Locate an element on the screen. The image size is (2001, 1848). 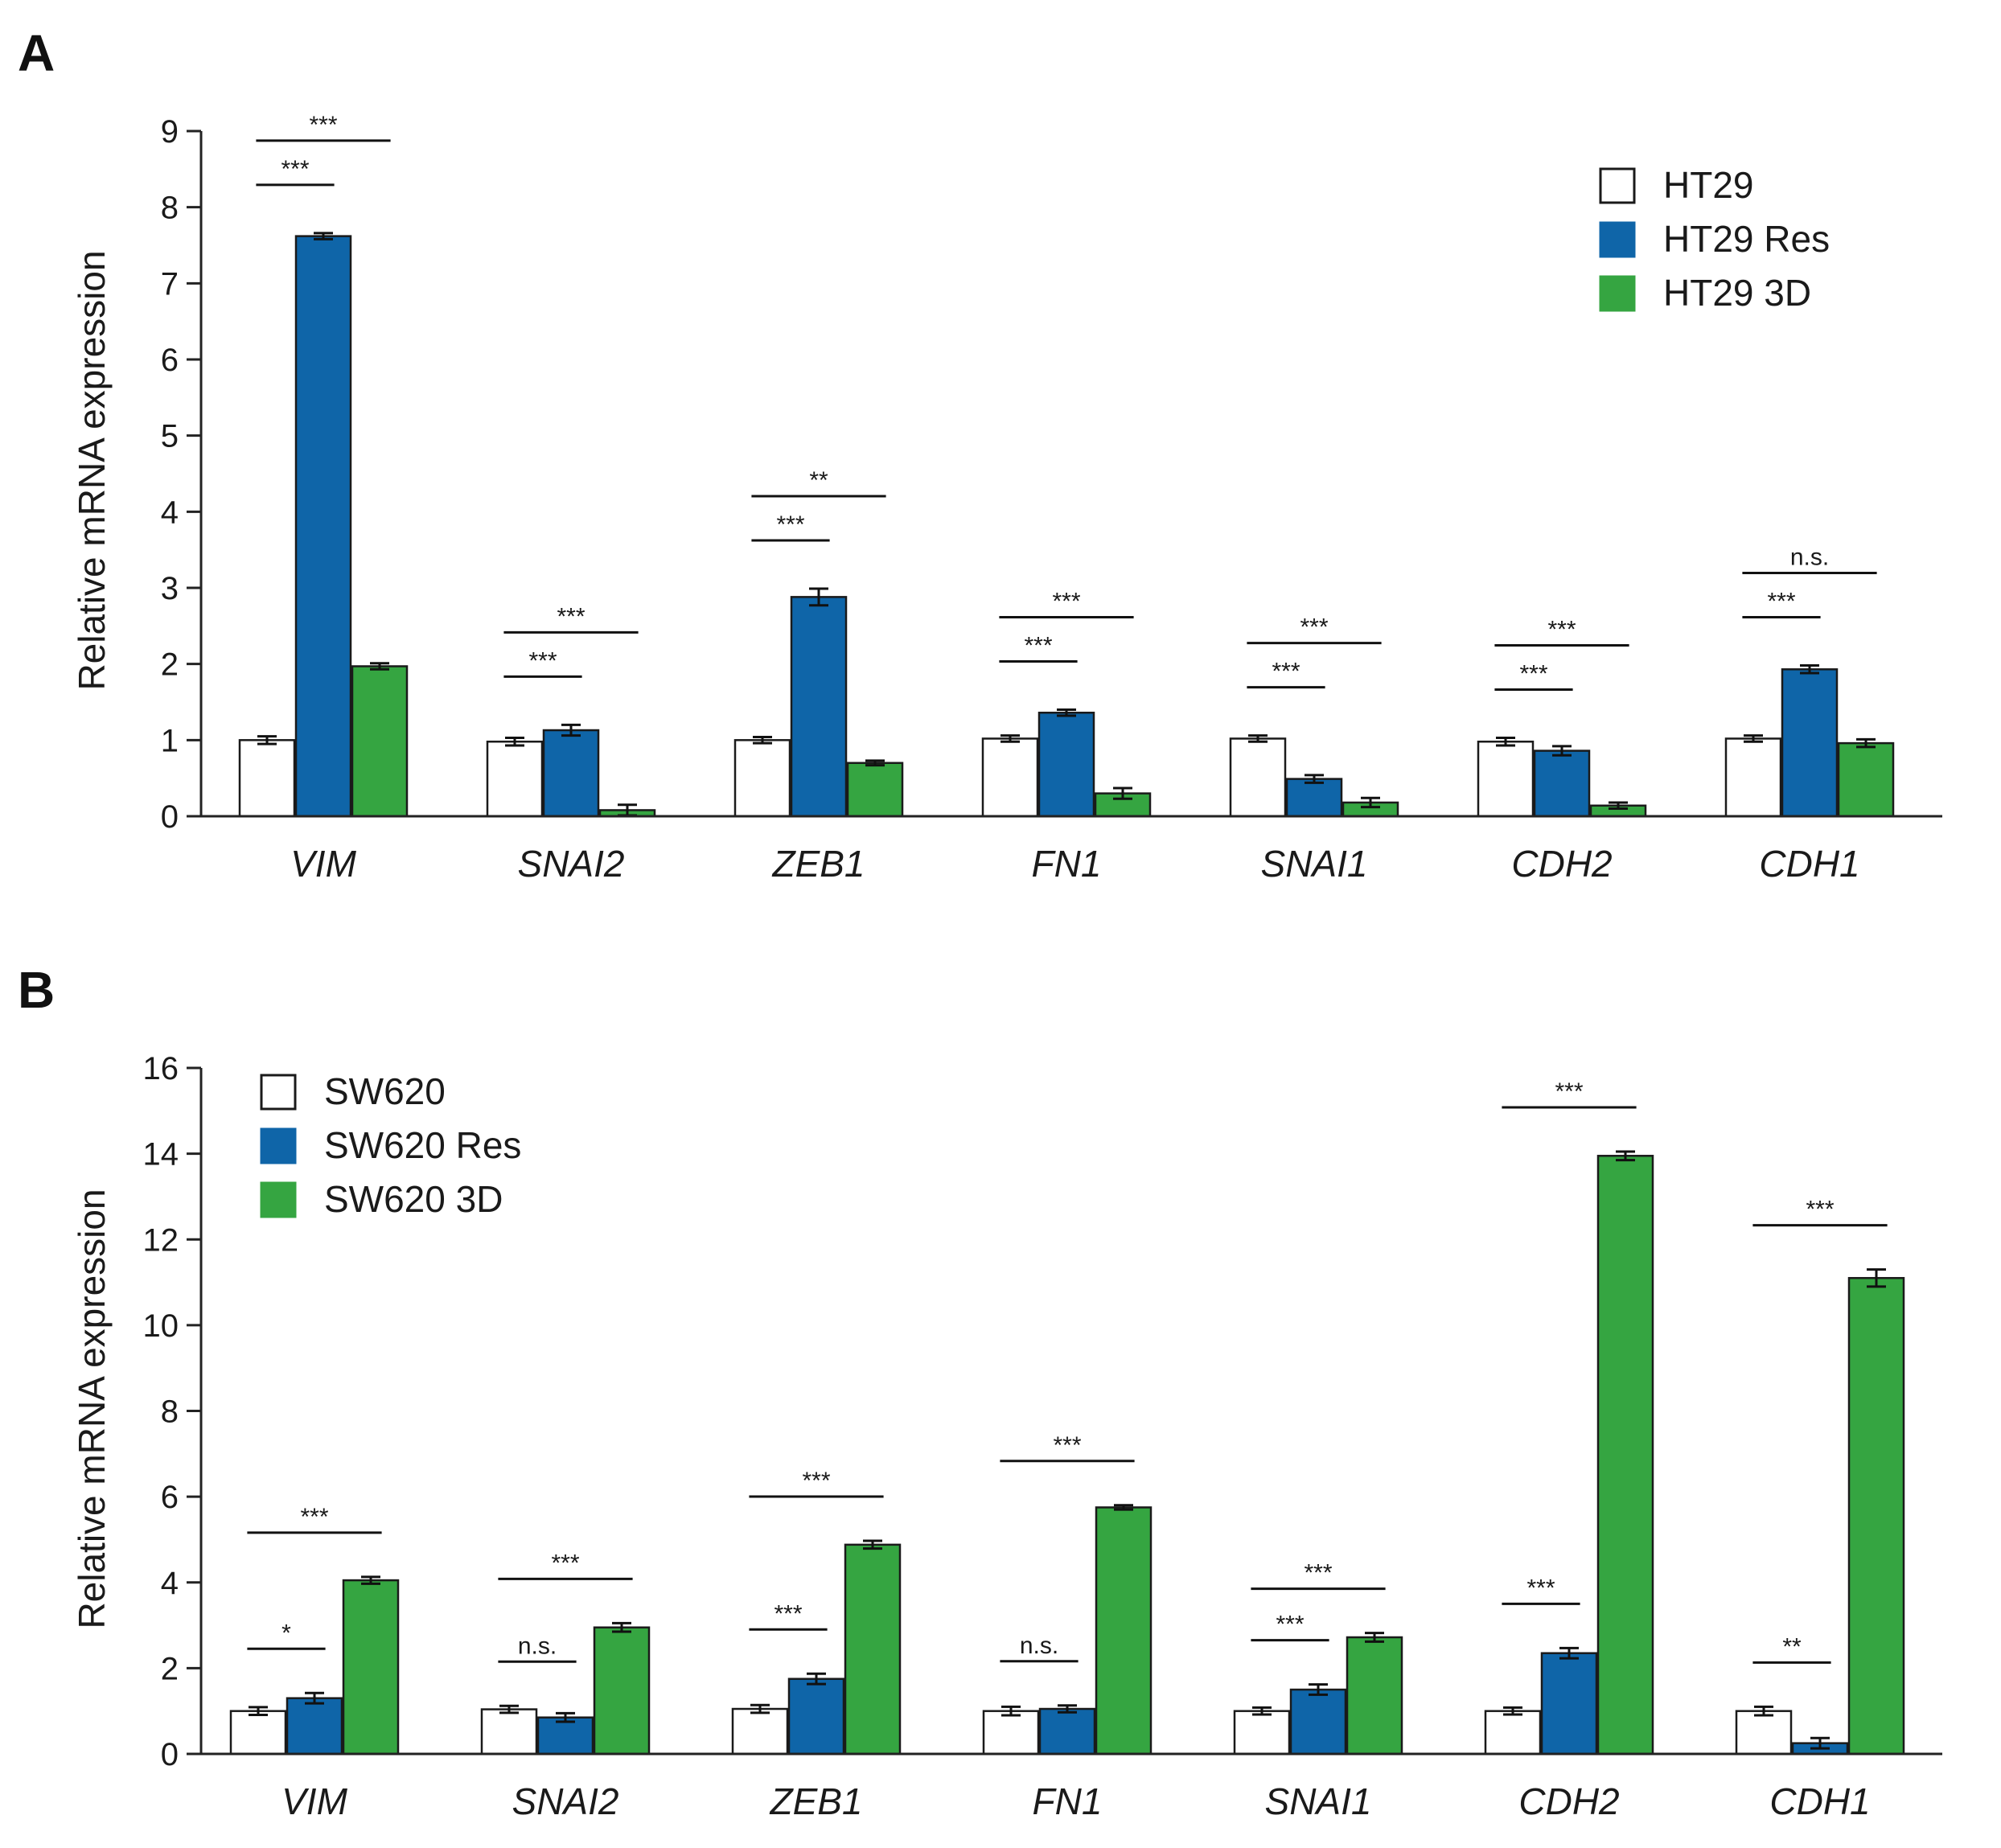
legend-label: SW620 3D is located at coordinates (413, 1199).